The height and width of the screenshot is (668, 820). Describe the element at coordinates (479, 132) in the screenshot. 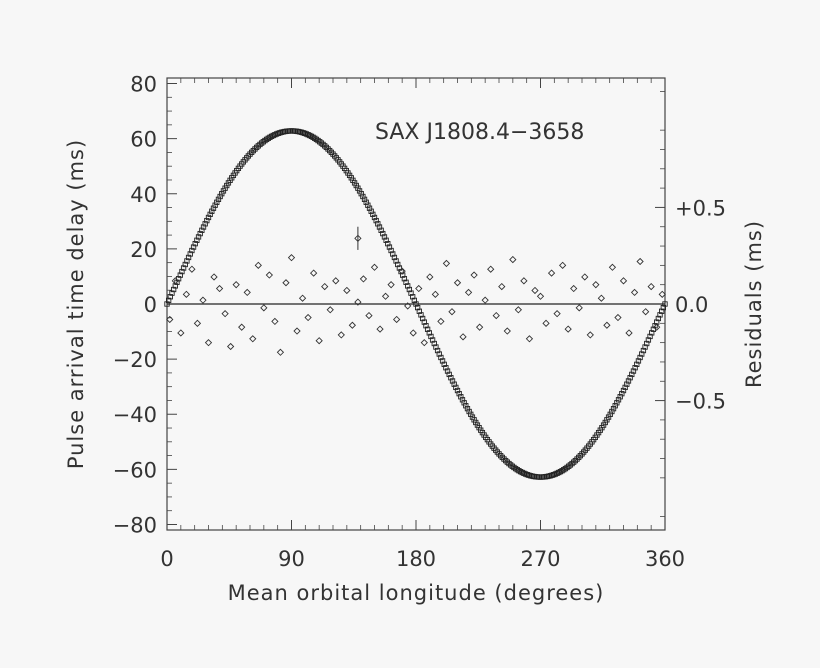

I see `chart-title: SAX J1808.4−3658` at that location.